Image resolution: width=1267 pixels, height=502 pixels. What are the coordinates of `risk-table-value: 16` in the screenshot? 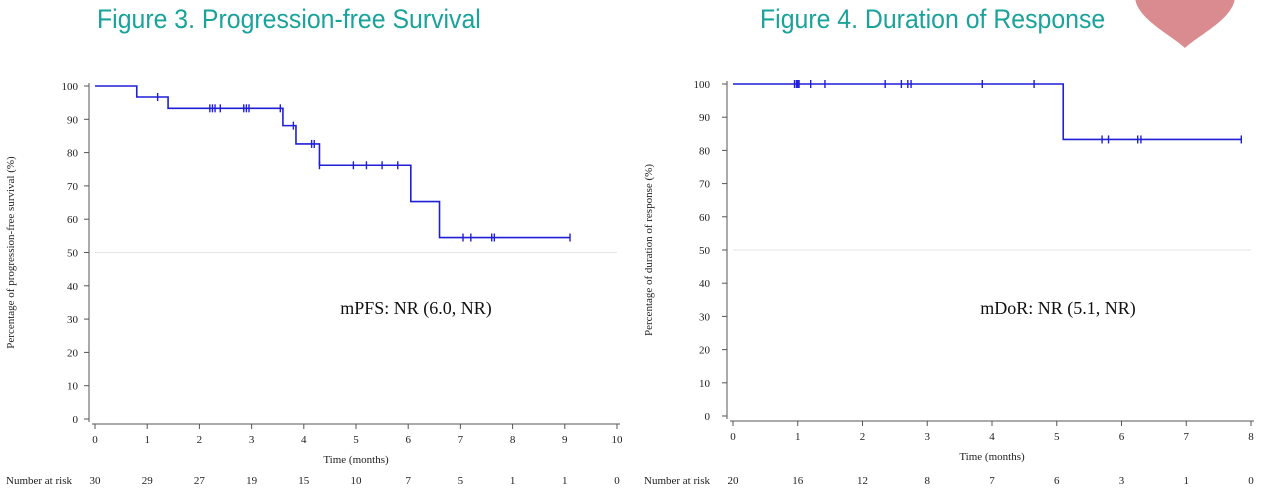 It's located at (798, 481).